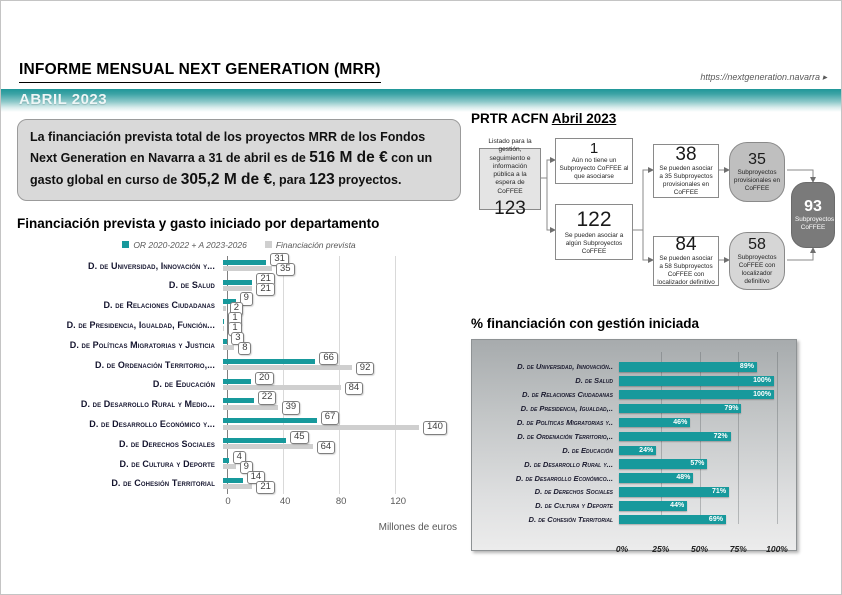 This screenshot has width=842, height=595. What do you see at coordinates (326, 447) in the screenshot?
I see `data-label-prevista: 64` at bounding box center [326, 447].